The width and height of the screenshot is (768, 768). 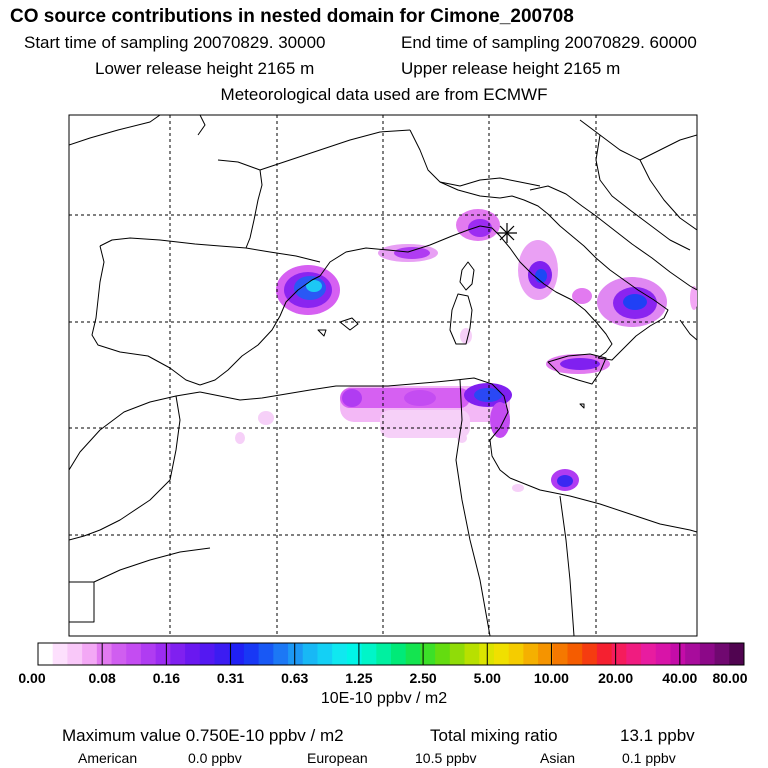 What do you see at coordinates (558, 758) in the screenshot?
I see `asian-label: Asian` at bounding box center [558, 758].